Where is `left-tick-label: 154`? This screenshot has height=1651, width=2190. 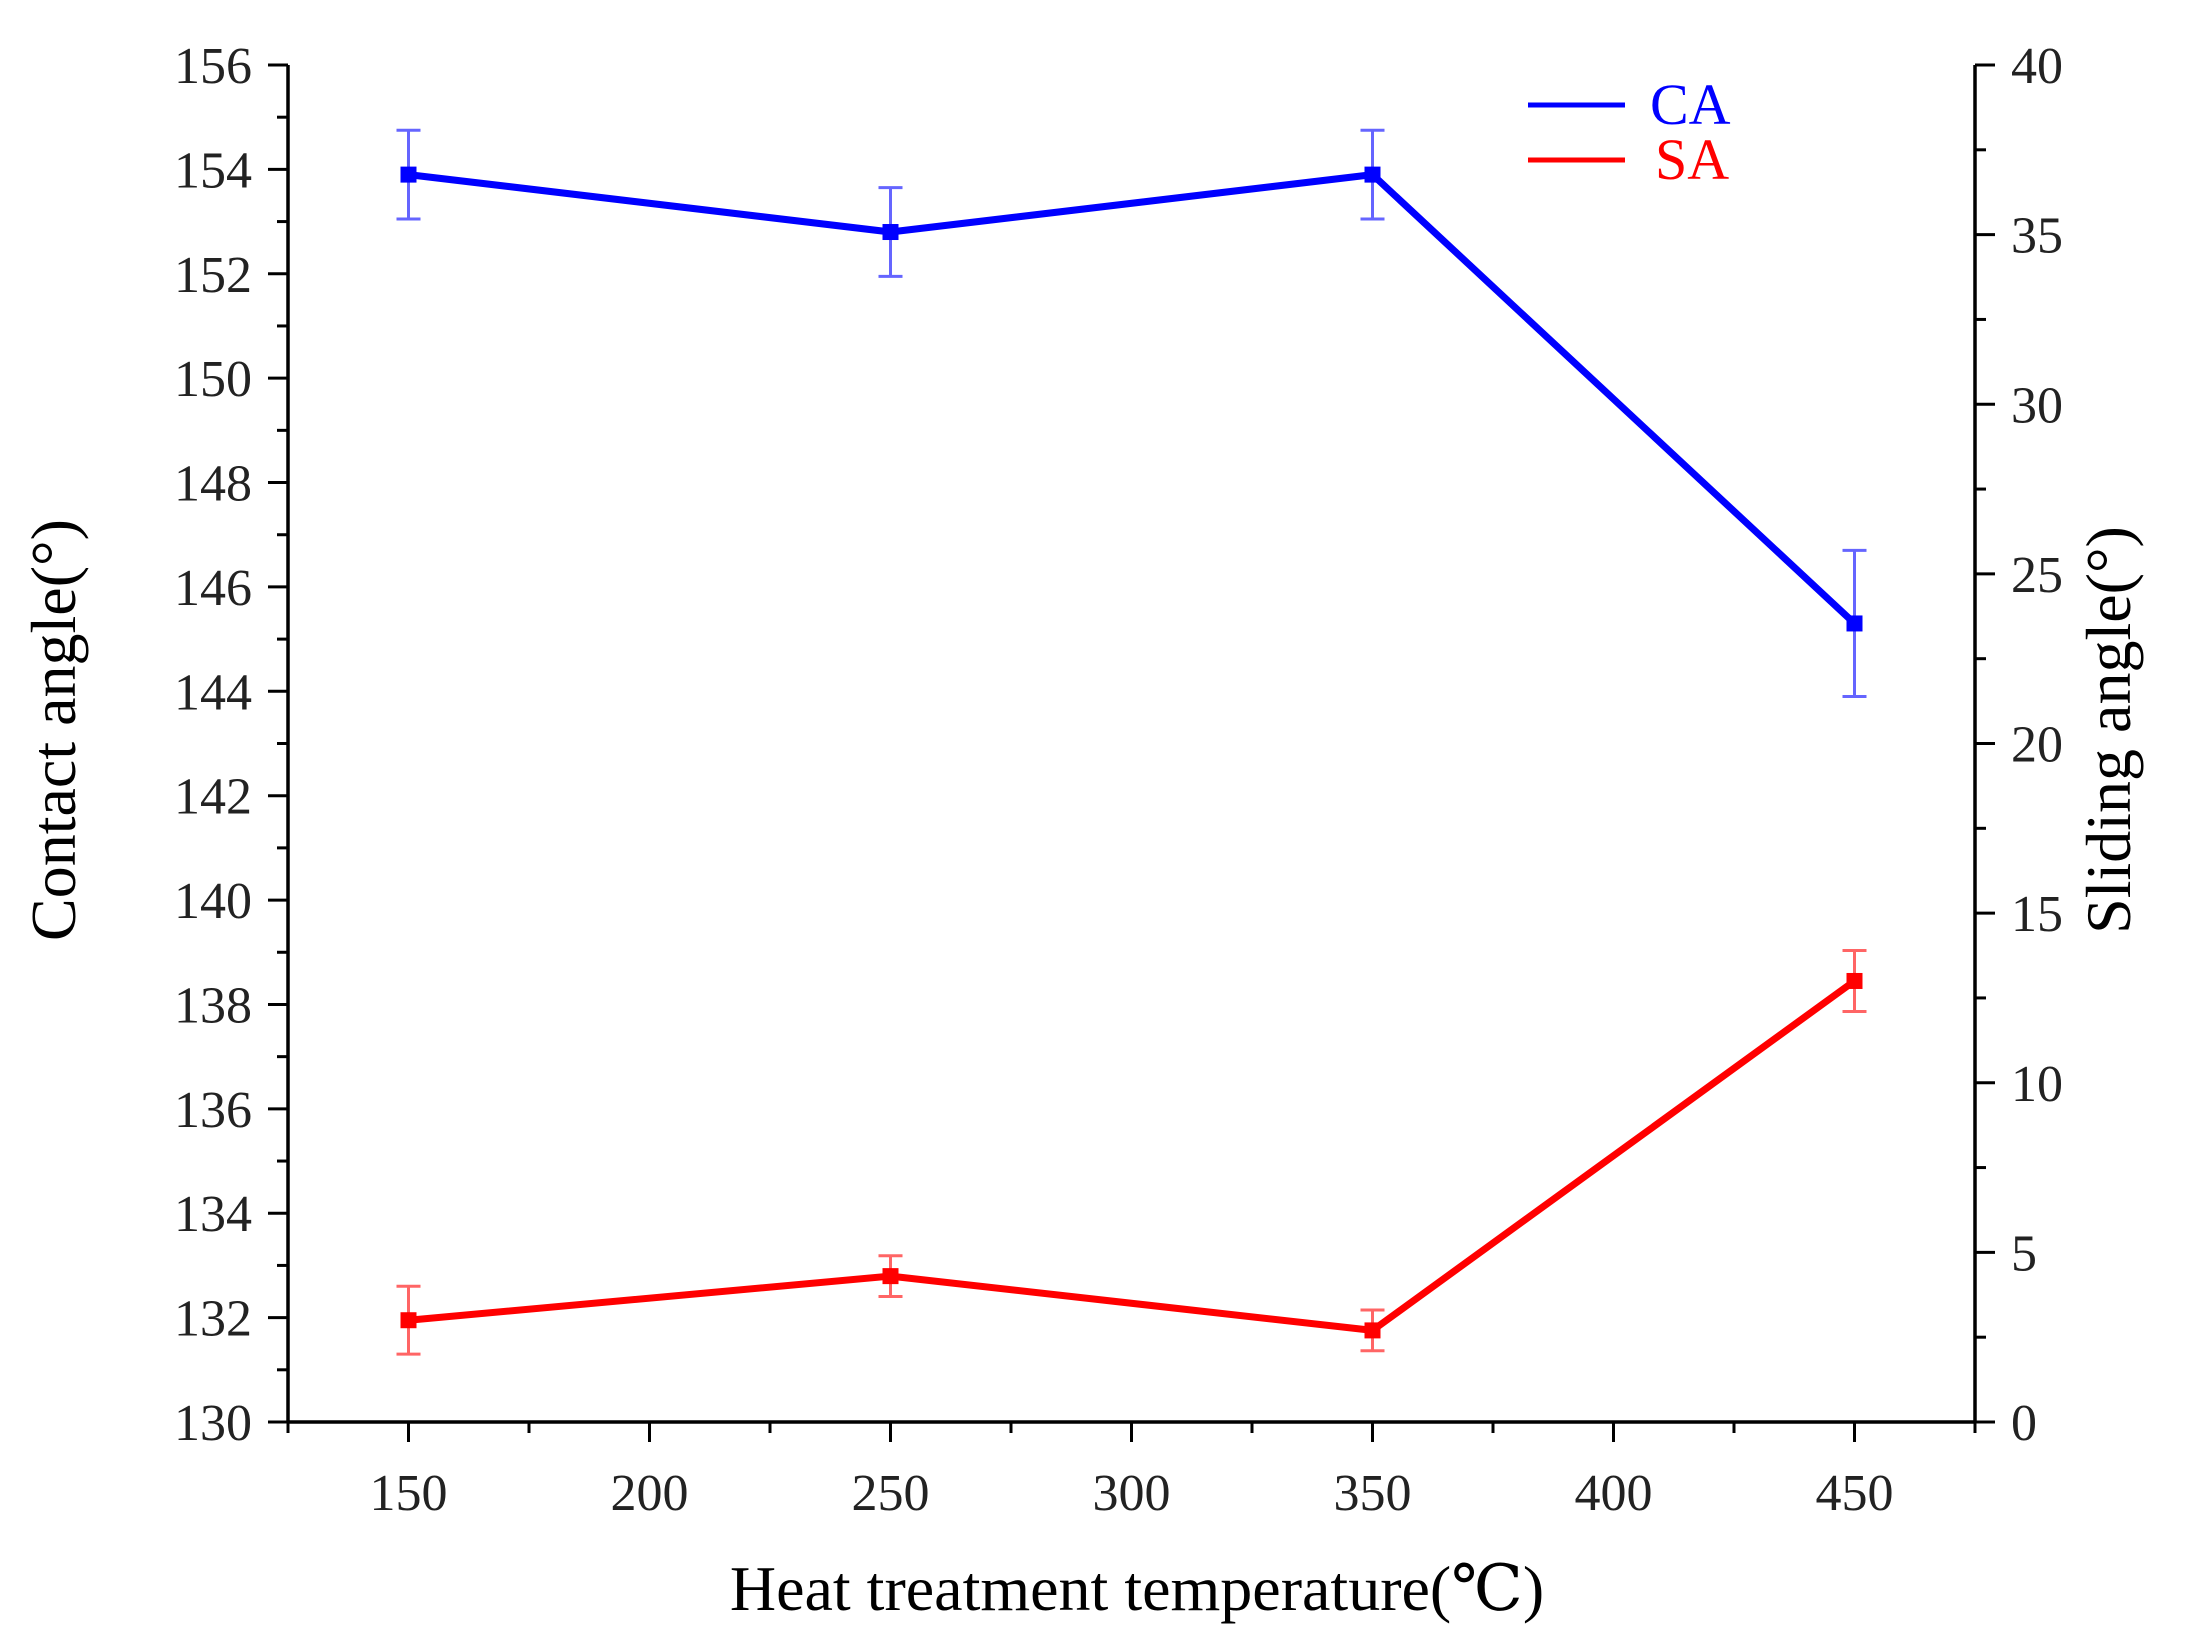
left-tick-label: 154 is located at coordinates (213, 170).